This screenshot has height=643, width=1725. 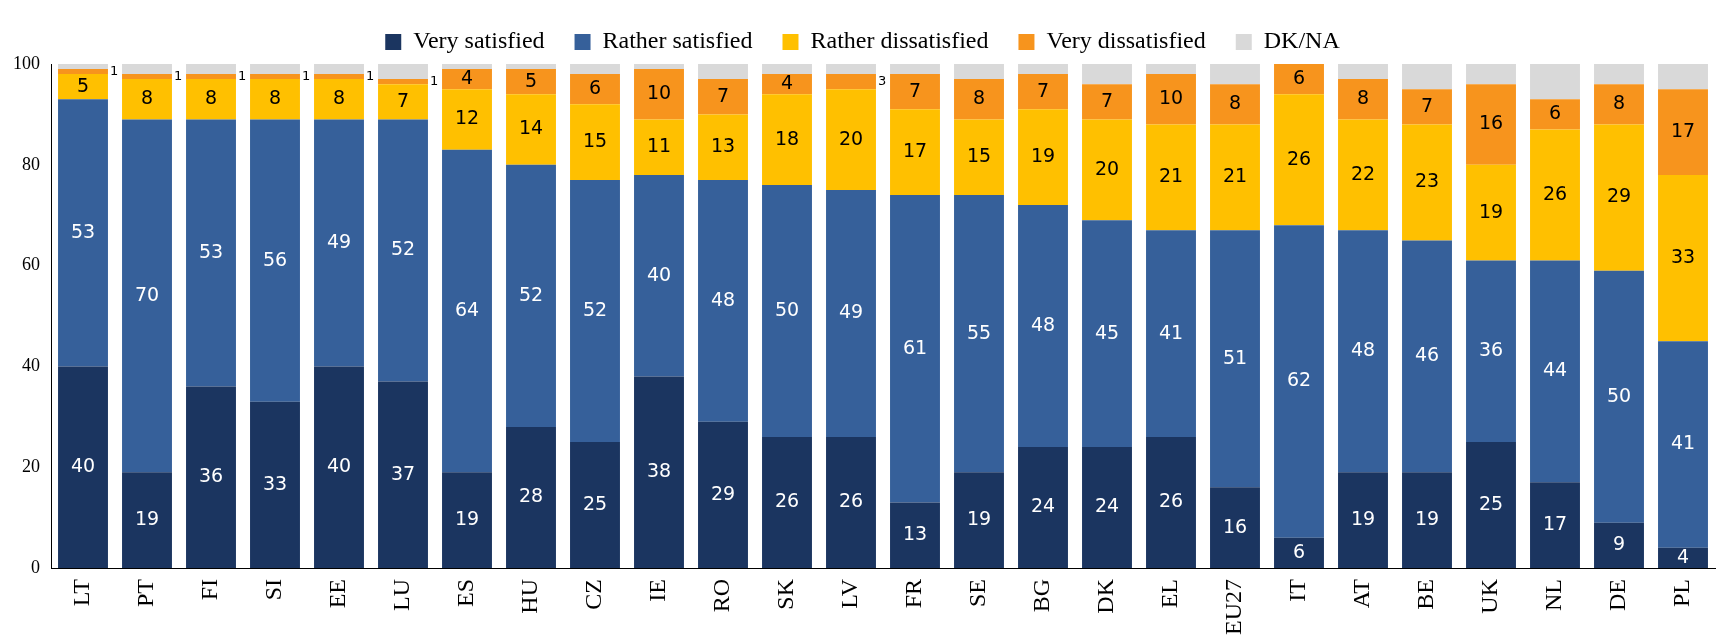 I want to click on data-label: 61, so click(x=915, y=346).